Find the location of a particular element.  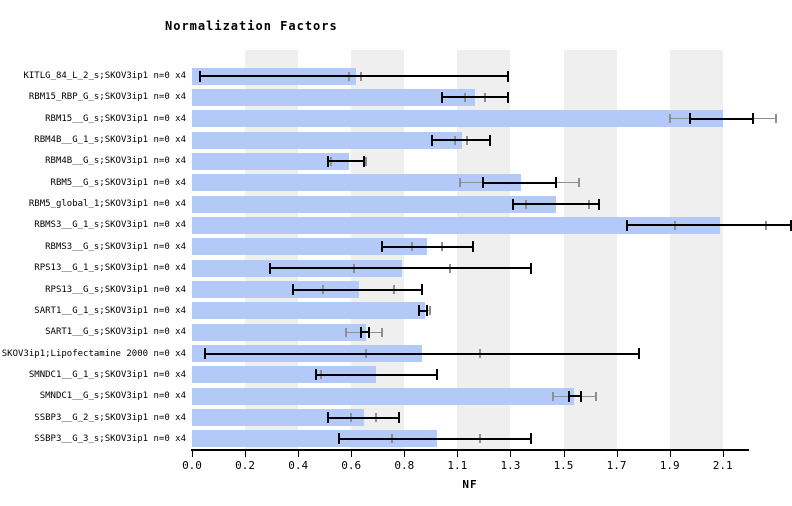

category-label: RBM4B__G_s;SKOV3ip1 n=0 x4 is located at coordinates (115, 161).